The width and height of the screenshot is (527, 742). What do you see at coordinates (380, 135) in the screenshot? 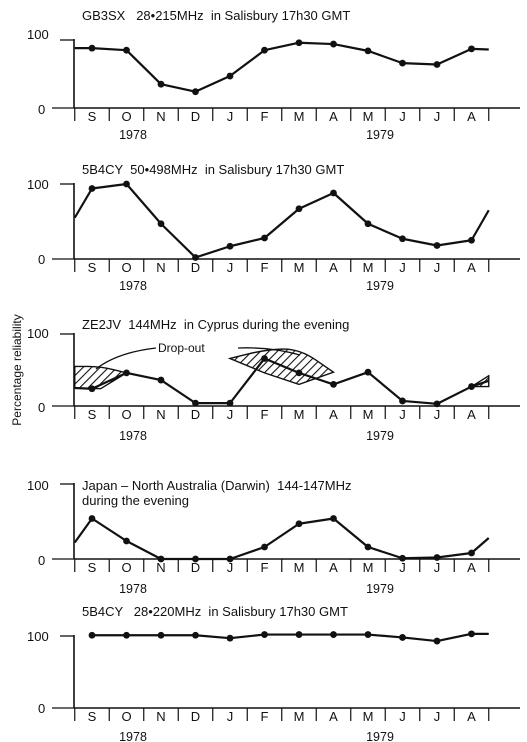
I see `panel-1-year-1979: 1979` at bounding box center [380, 135].